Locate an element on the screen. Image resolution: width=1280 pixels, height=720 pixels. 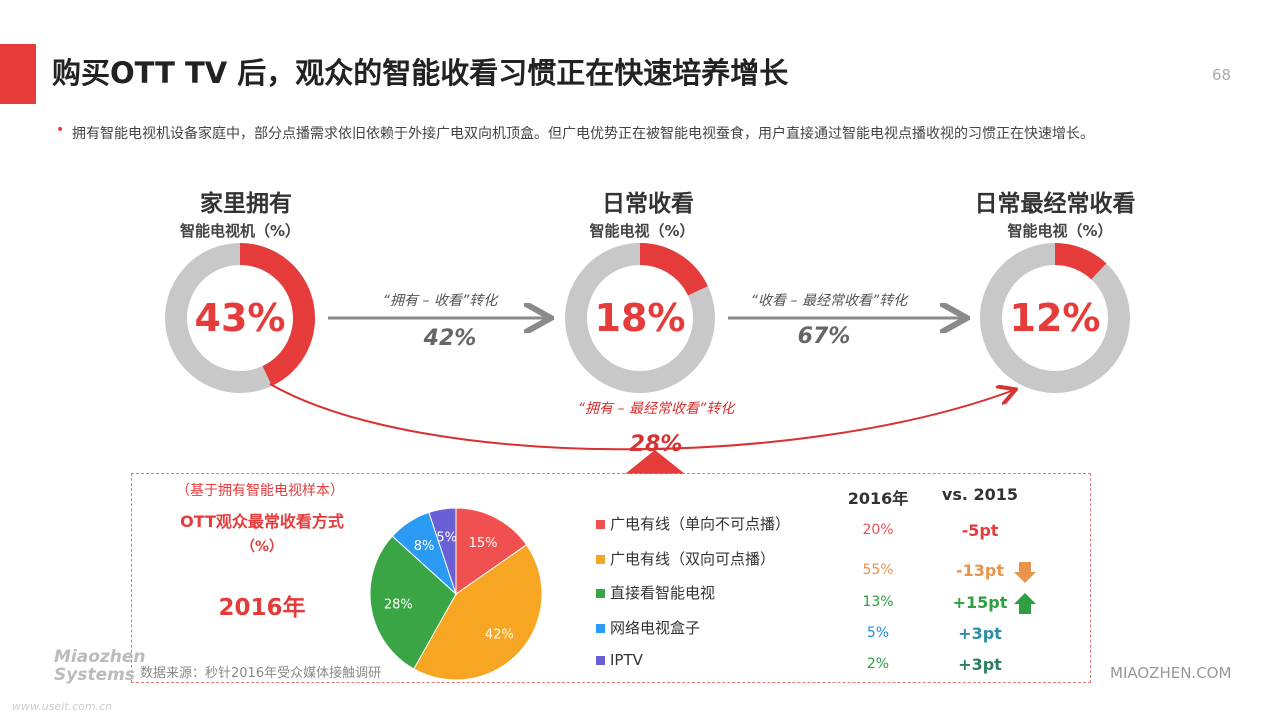
table-vs-value: -13pt is located at coordinates (979, 570).